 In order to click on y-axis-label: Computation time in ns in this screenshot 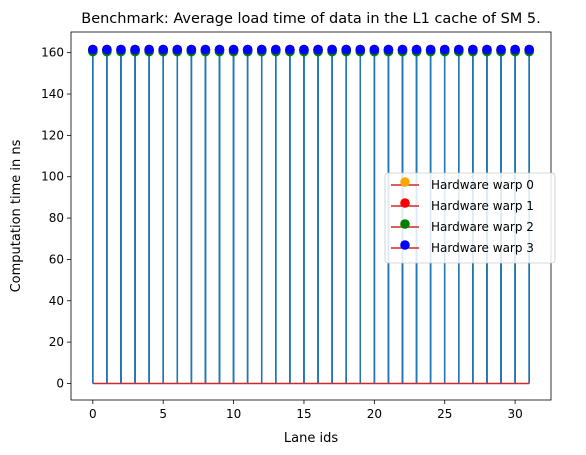, I will do `click(16, 215)`.